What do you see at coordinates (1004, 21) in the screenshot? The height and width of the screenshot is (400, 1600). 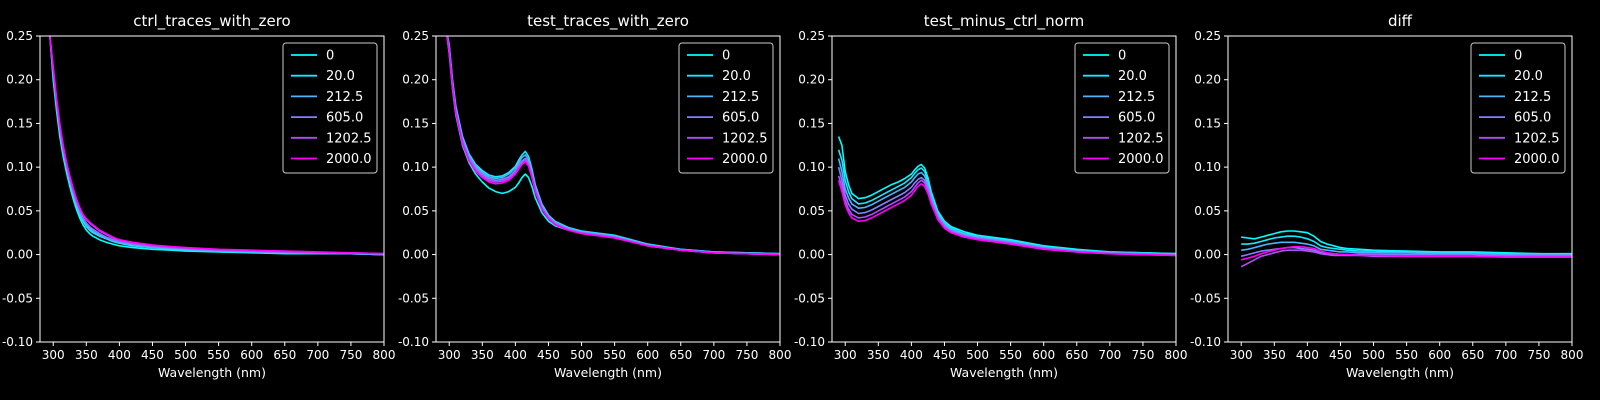 I see `panel-title: test_minus_ctrl_norm` at bounding box center [1004, 21].